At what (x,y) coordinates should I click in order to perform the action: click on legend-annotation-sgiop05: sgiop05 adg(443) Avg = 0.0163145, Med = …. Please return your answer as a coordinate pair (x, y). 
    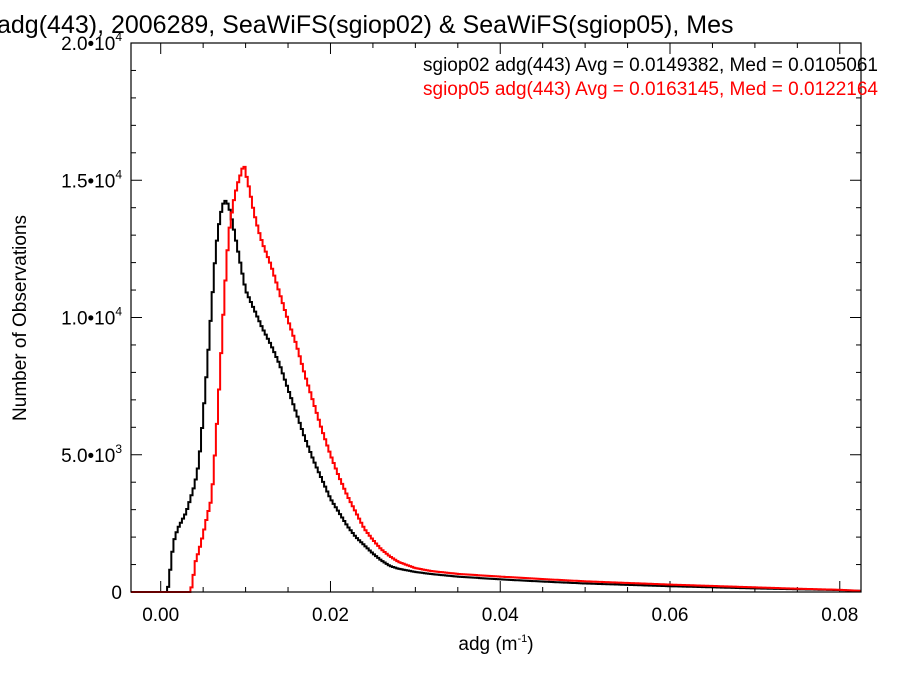
    Looking at the image, I should click on (650, 89).